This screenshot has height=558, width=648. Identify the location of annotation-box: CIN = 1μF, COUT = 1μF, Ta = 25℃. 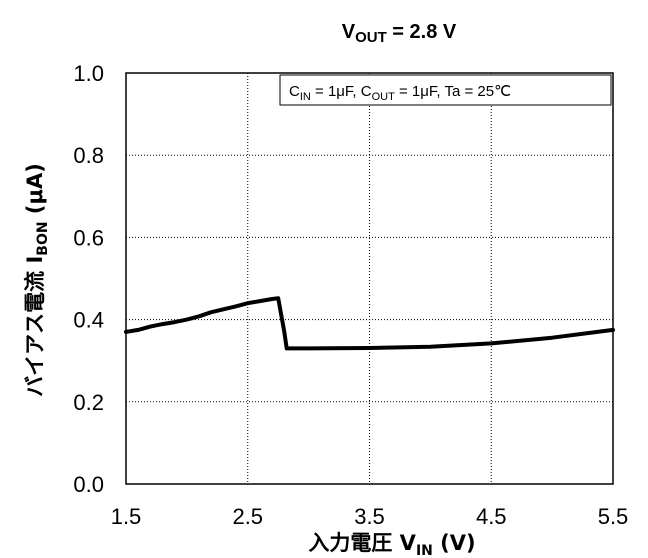
(445, 90).